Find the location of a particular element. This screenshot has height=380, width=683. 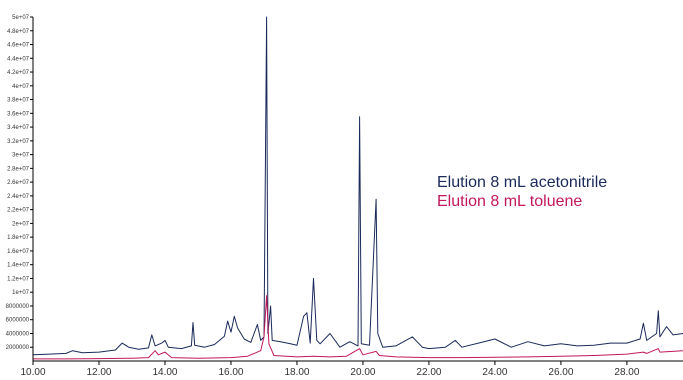

x-tick-label: 12.00 is located at coordinates (98, 372).